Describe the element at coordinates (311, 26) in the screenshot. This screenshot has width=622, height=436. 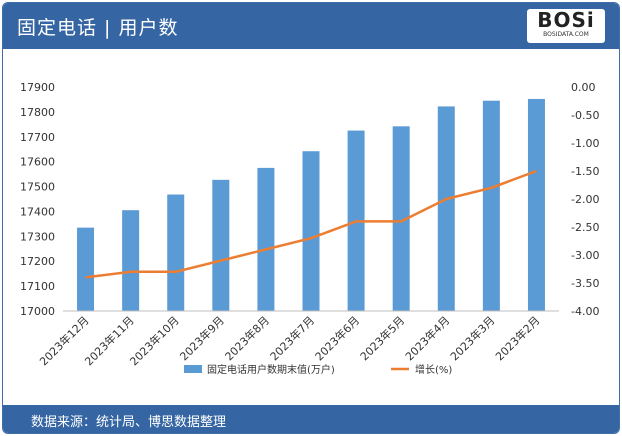
I see `header-bar: 固定电话 | 用户数 BOSi BOSIDATA.COM` at that location.